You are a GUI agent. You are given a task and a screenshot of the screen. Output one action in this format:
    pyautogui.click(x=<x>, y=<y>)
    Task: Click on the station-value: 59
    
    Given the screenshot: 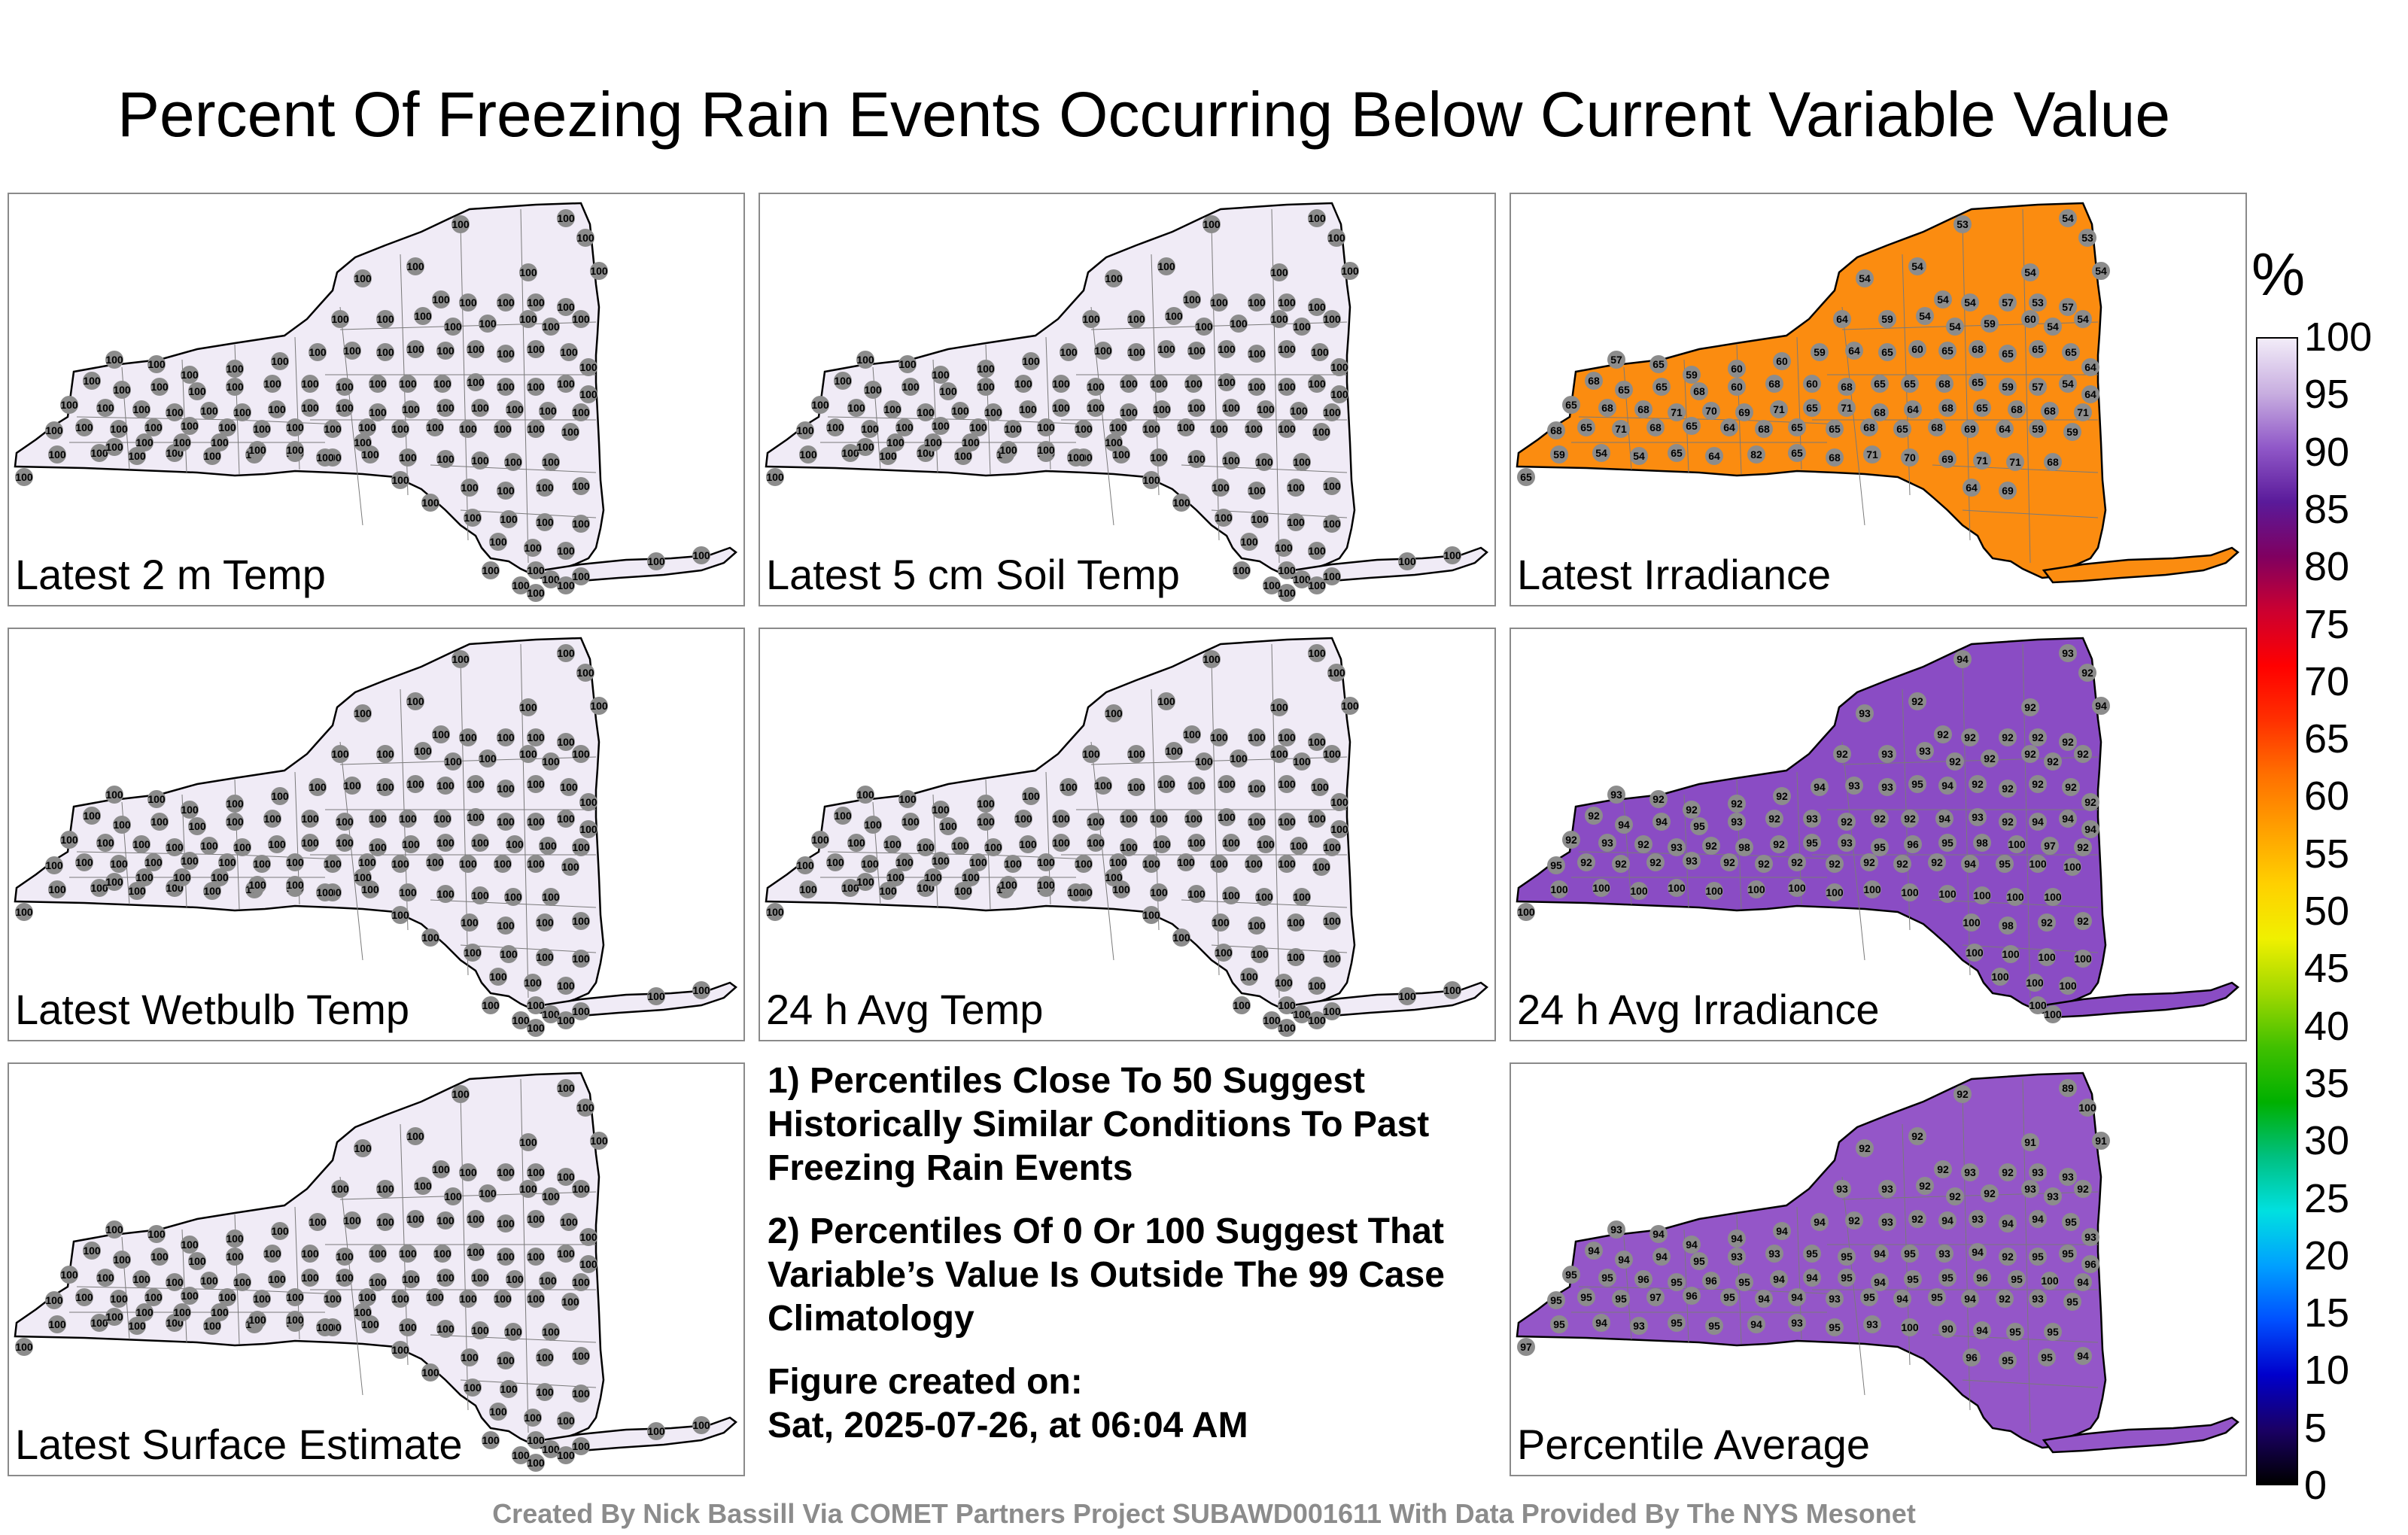 What is the action you would take?
    pyautogui.click(x=2008, y=387)
    